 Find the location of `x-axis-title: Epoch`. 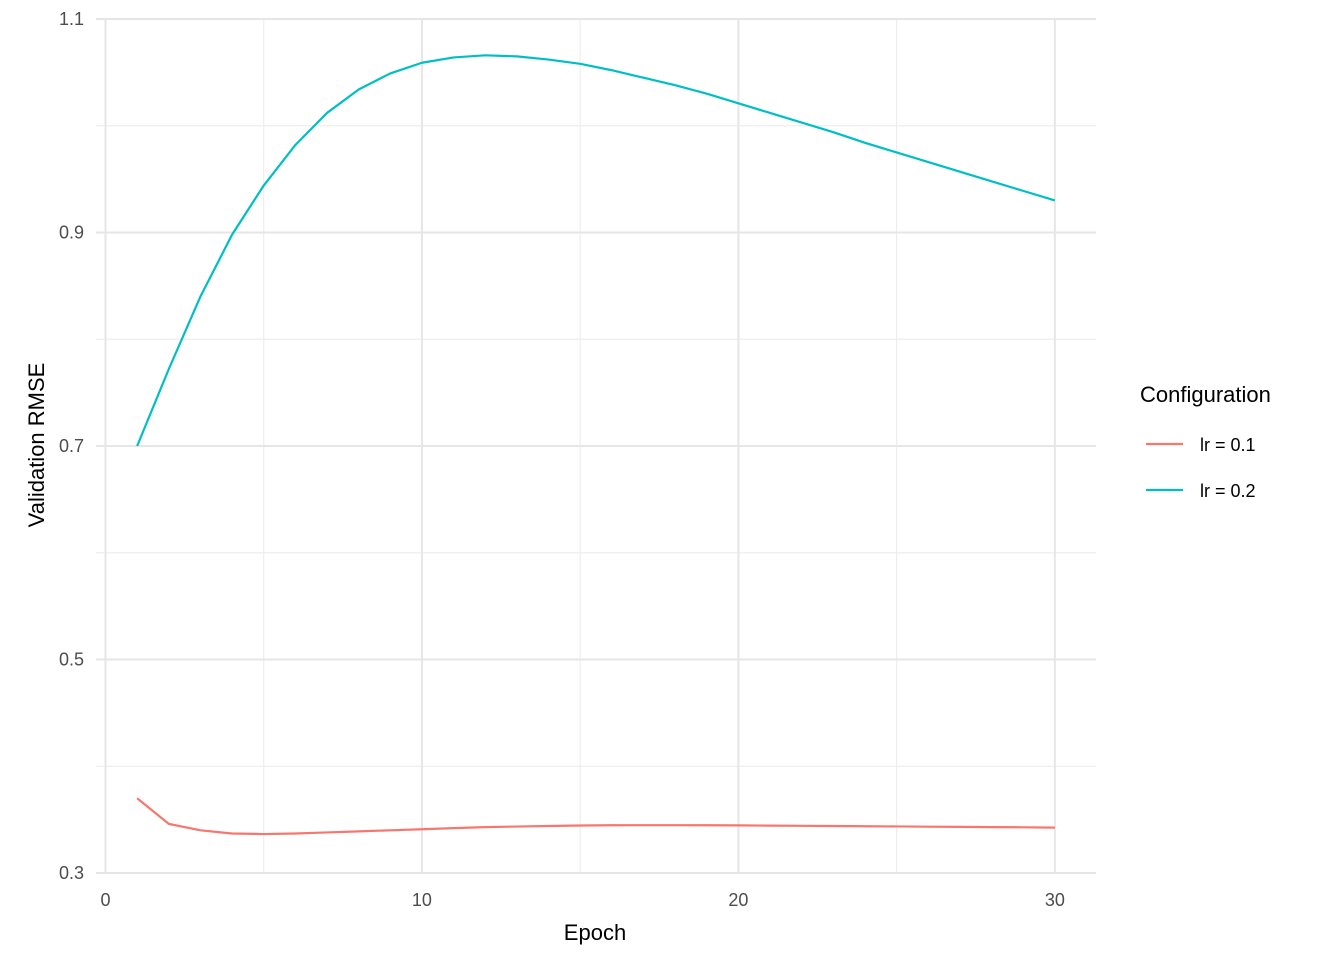

x-axis-title: Epoch is located at coordinates (595, 932).